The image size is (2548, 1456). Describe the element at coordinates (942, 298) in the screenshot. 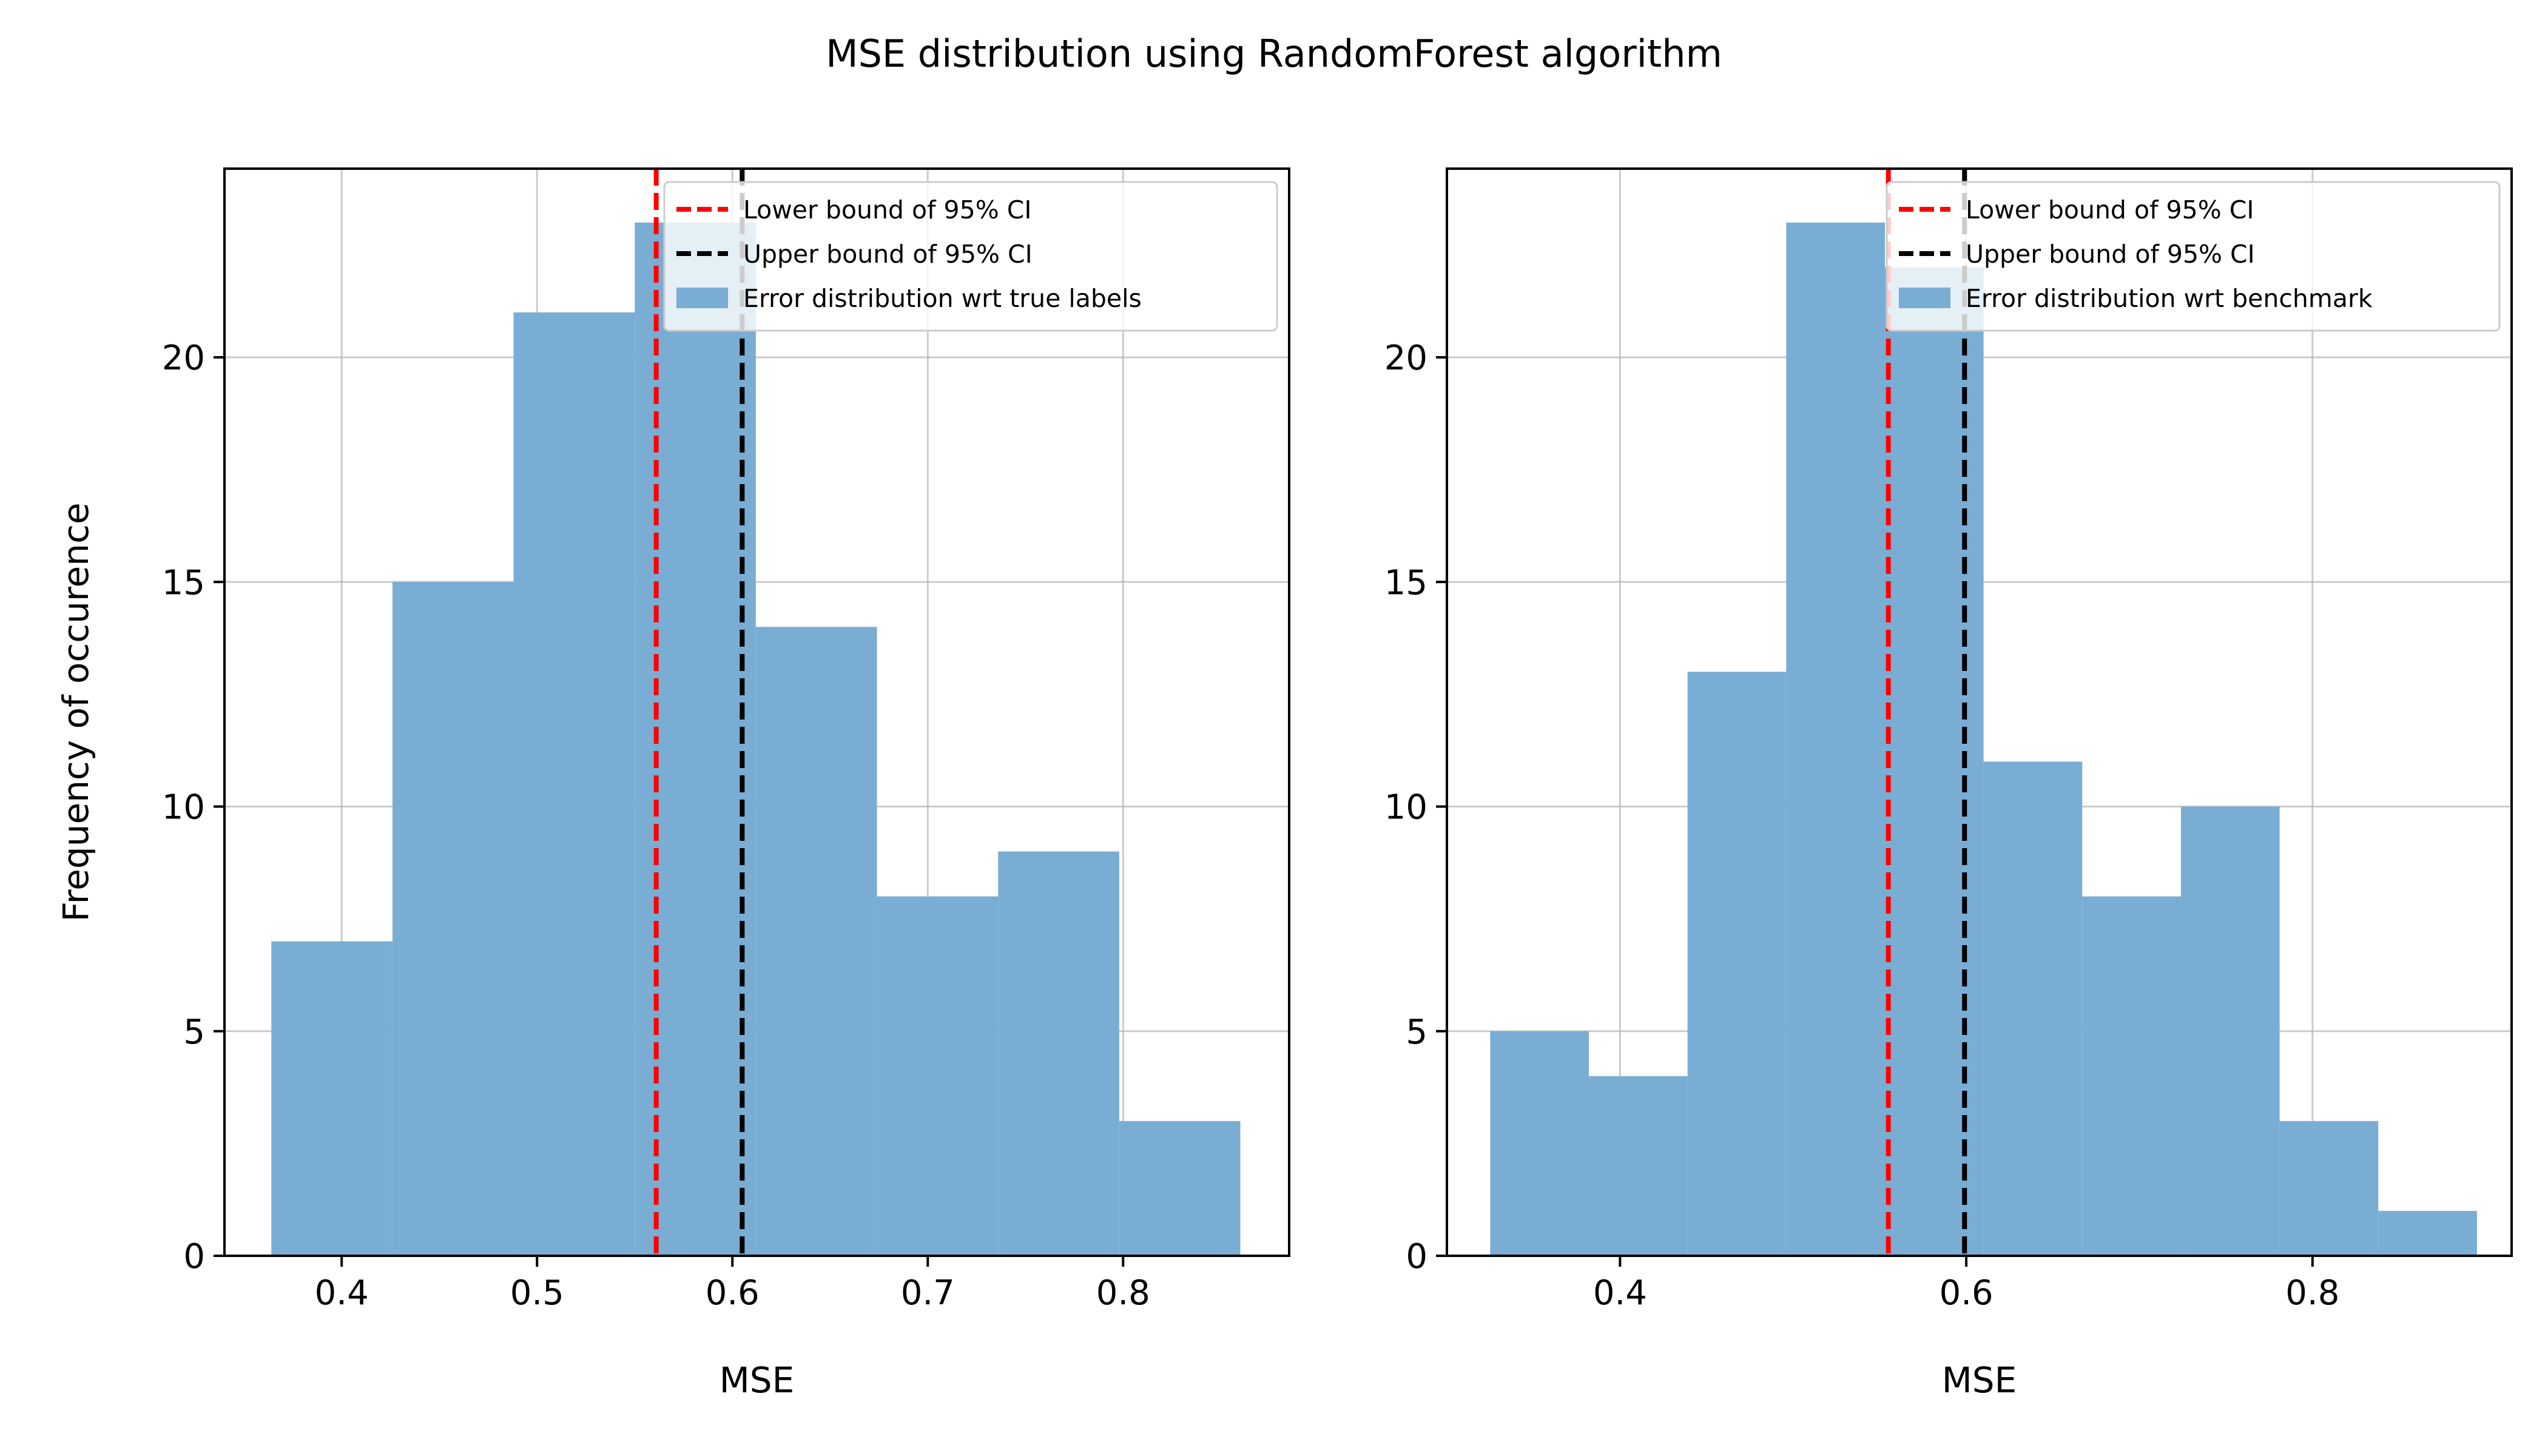

I see `legend-histogram-label: Error distribution wrt true labels` at that location.